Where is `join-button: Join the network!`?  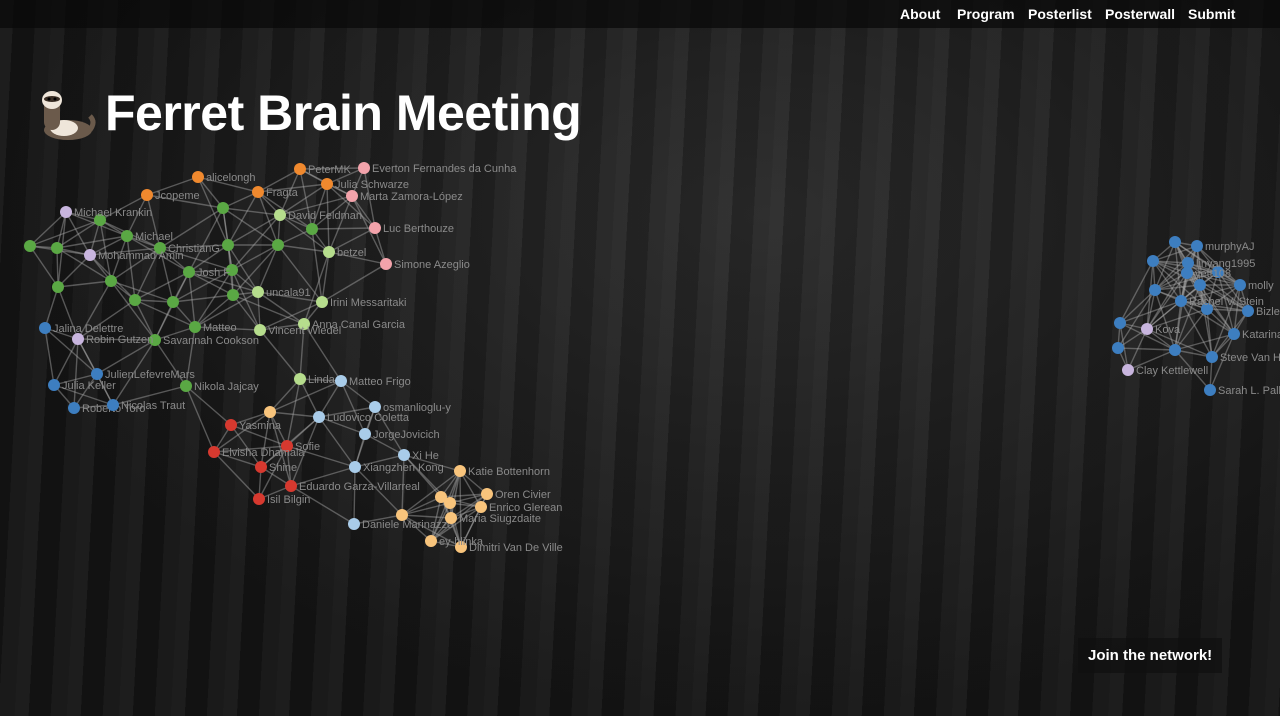
join-button: Join the network! is located at coordinates (1150, 655).